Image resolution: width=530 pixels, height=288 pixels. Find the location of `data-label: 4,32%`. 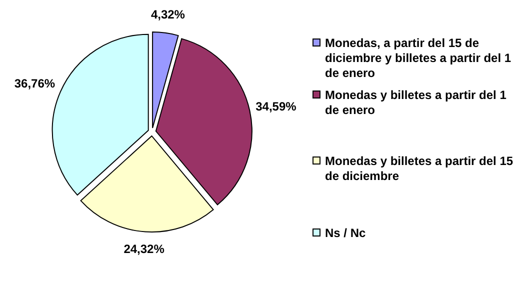

data-label: 4,32% is located at coordinates (168, 14).